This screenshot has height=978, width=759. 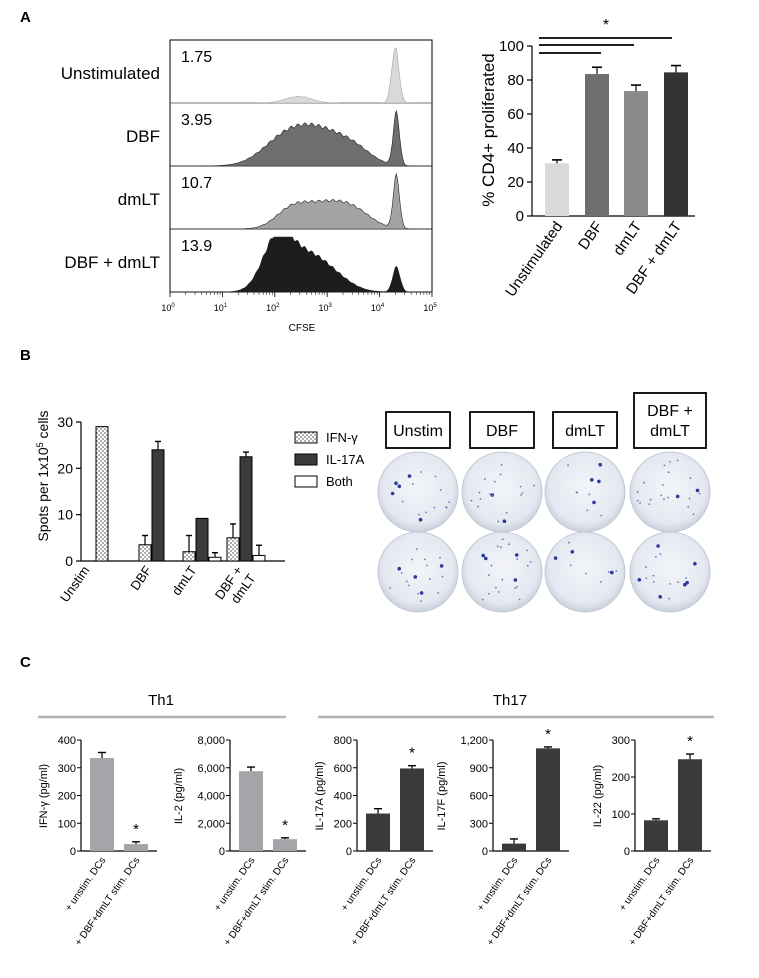 I want to click on cytokine-ytick-label: 300, so click(x=67, y=769).